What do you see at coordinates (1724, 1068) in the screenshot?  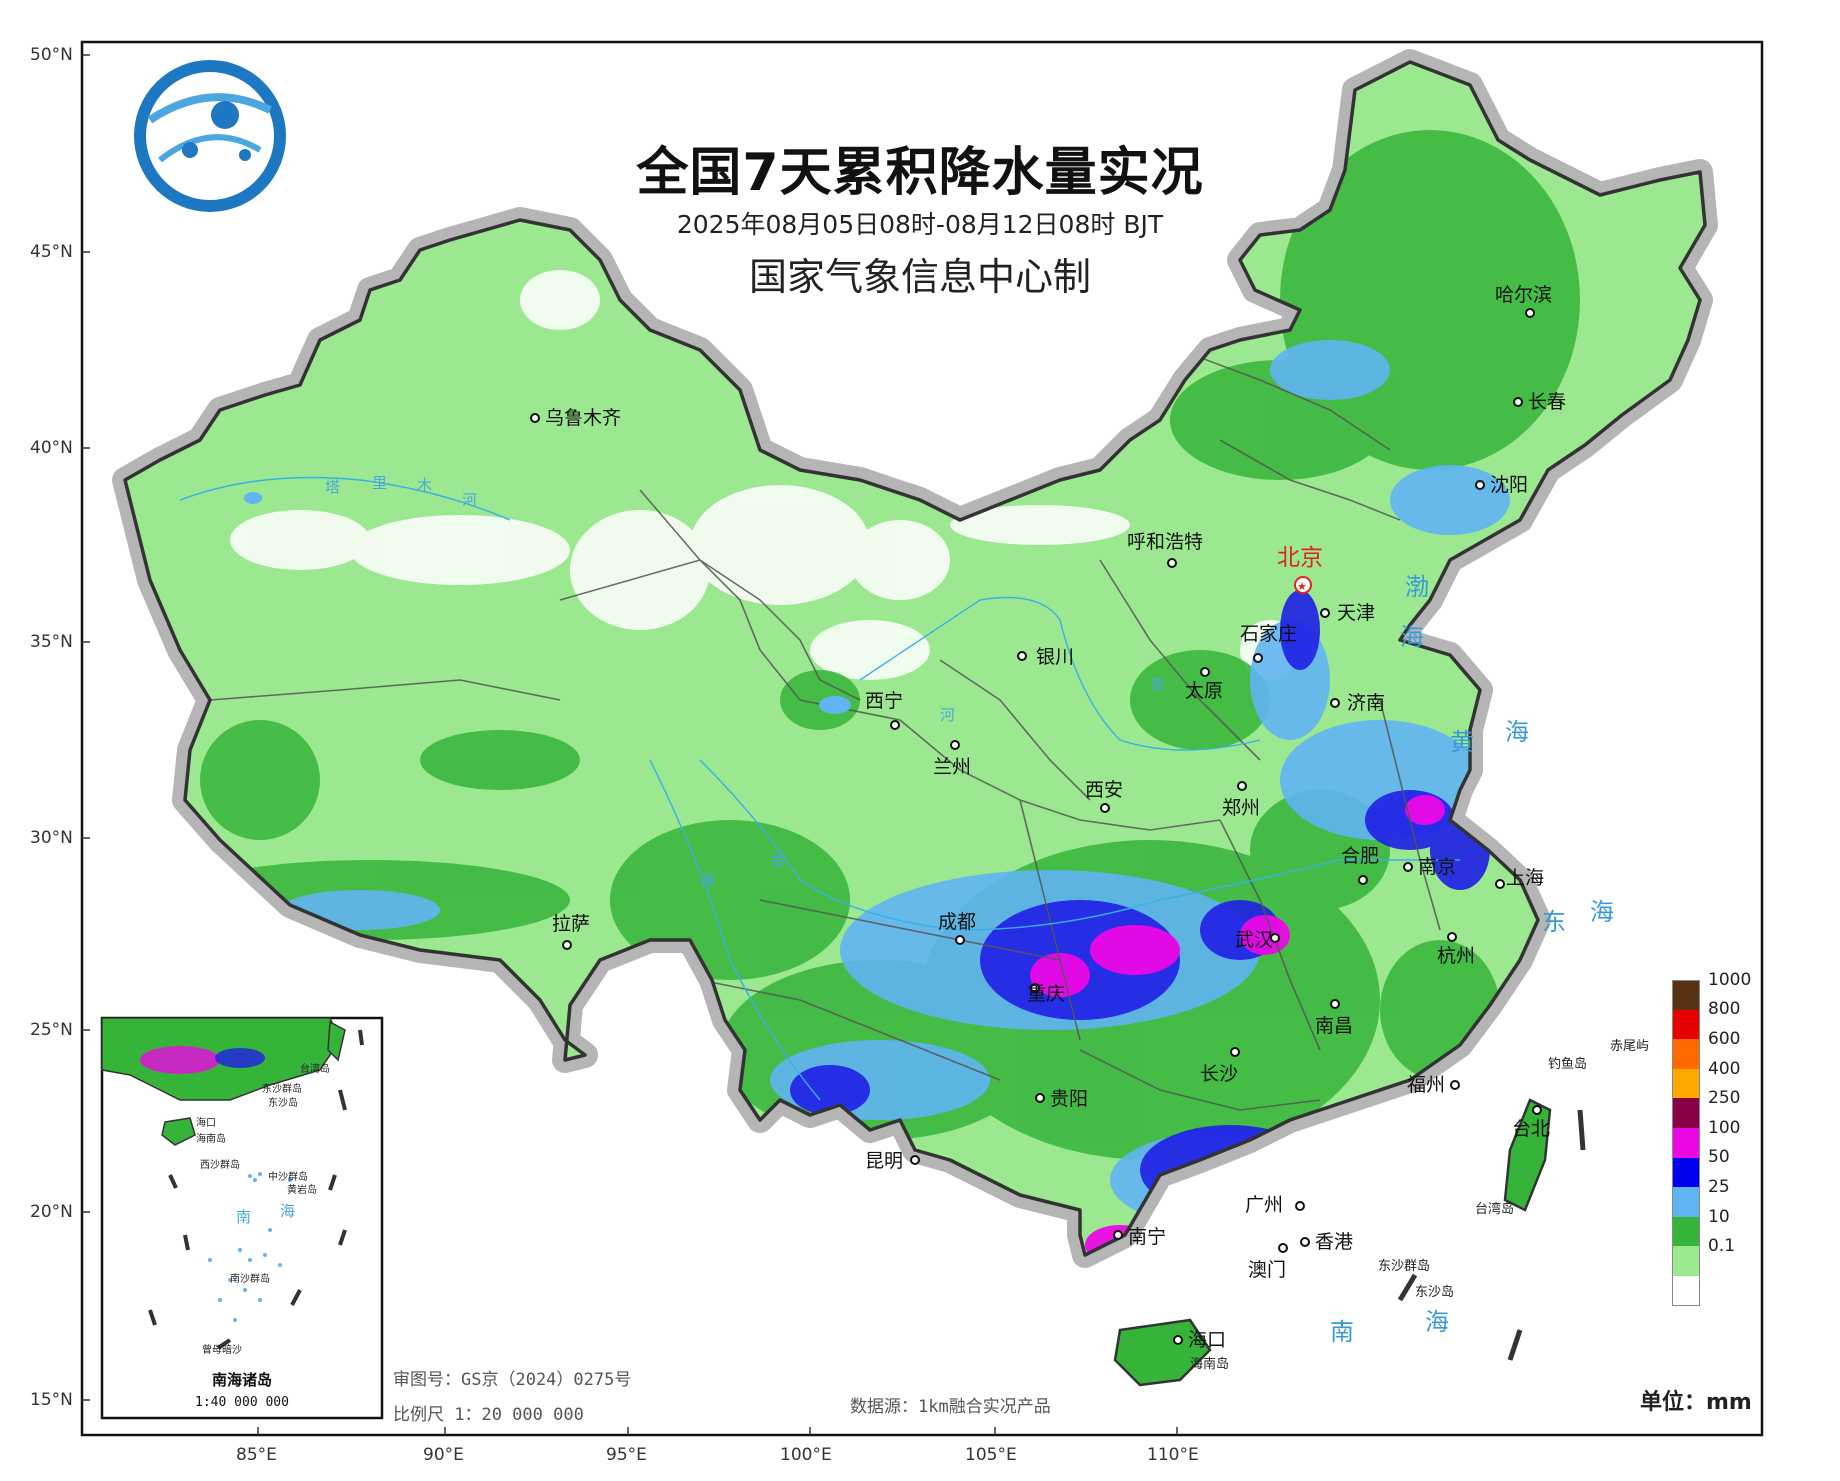 I see `legend-label: 400` at bounding box center [1724, 1068].